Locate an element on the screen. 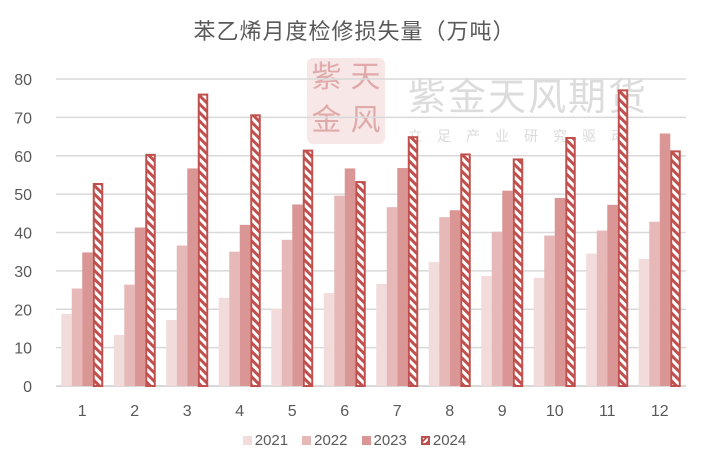  seal-char: 紫 is located at coordinates (326, 77).